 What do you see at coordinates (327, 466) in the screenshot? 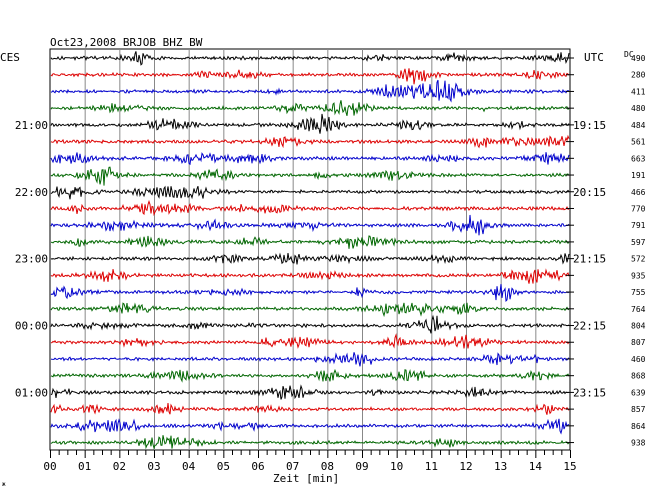
I see `x-tick-label: 08` at bounding box center [327, 466].